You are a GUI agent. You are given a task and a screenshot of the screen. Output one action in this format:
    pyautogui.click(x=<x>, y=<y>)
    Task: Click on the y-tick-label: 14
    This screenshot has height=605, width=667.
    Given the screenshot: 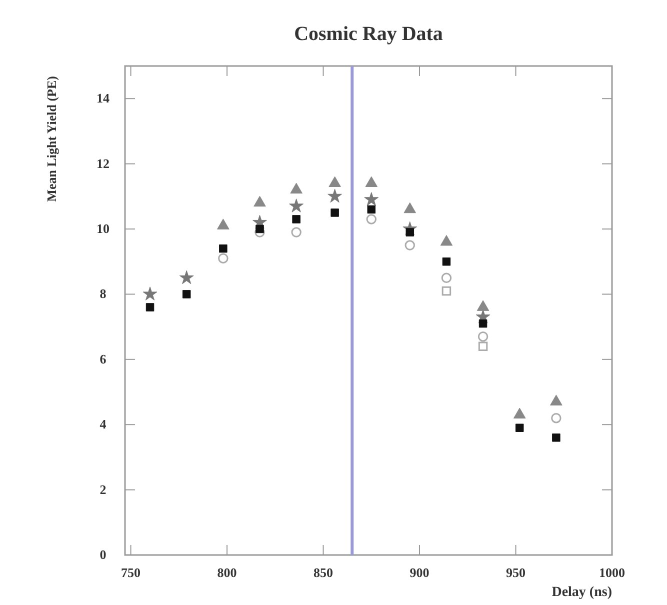 What is the action you would take?
    pyautogui.click(x=103, y=98)
    